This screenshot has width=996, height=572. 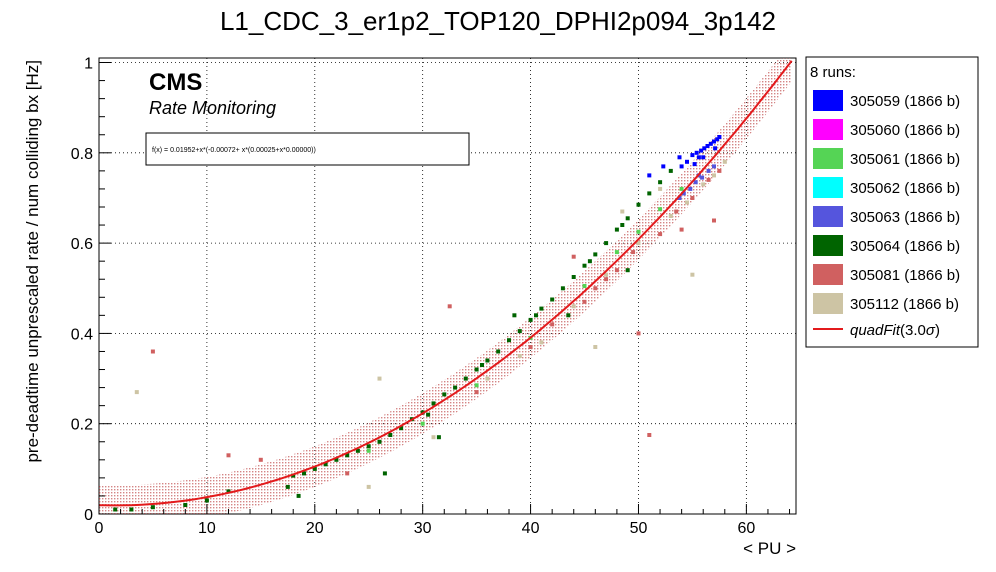 I want to click on x-tick-label: 0, so click(x=99, y=528).